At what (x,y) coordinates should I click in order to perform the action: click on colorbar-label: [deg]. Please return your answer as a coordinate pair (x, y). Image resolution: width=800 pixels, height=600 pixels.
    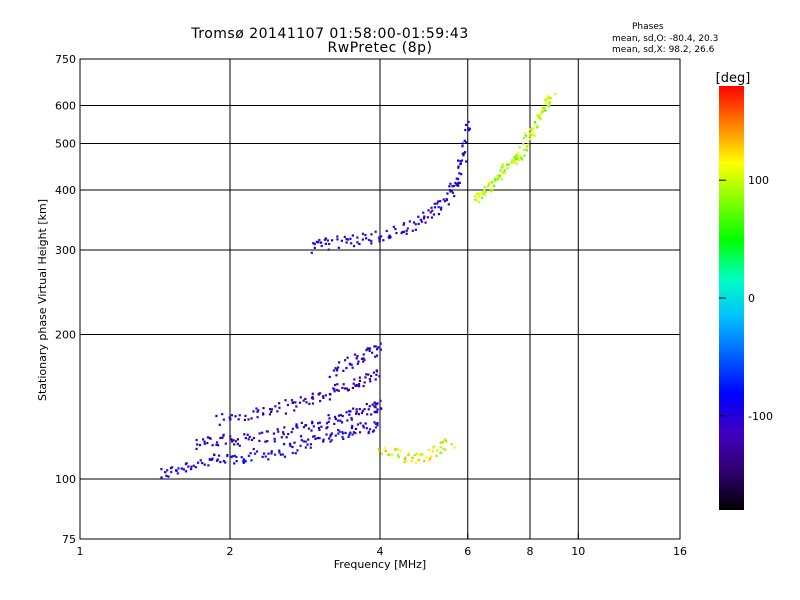
    Looking at the image, I should click on (733, 78).